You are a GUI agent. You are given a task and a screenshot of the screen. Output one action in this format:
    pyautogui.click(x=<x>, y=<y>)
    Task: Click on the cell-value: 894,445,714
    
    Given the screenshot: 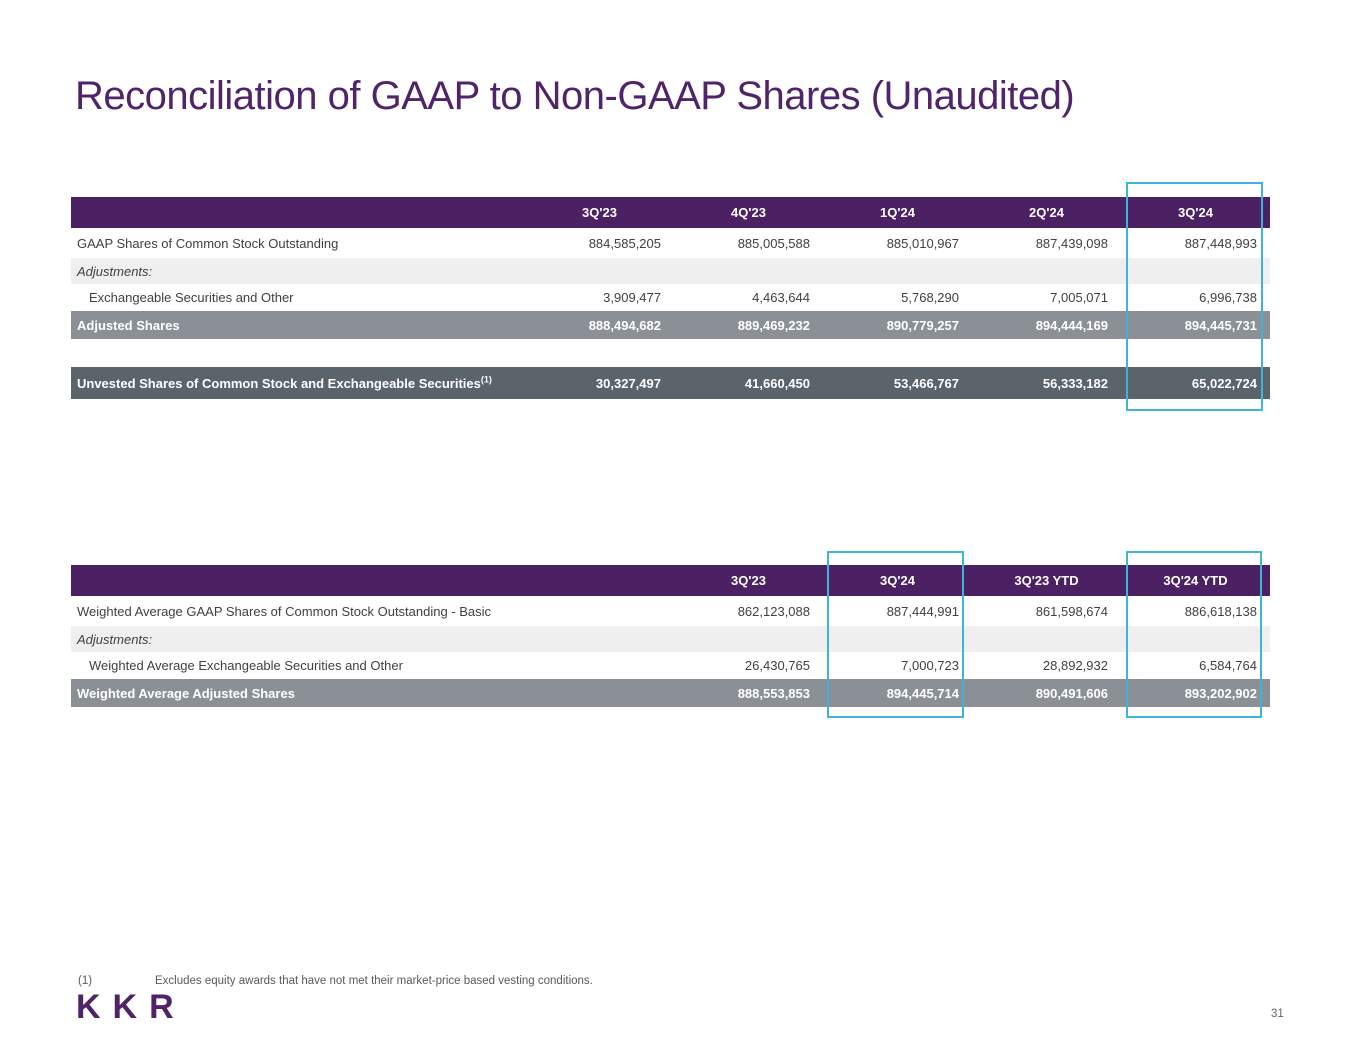 What is the action you would take?
    pyautogui.click(x=922, y=693)
    